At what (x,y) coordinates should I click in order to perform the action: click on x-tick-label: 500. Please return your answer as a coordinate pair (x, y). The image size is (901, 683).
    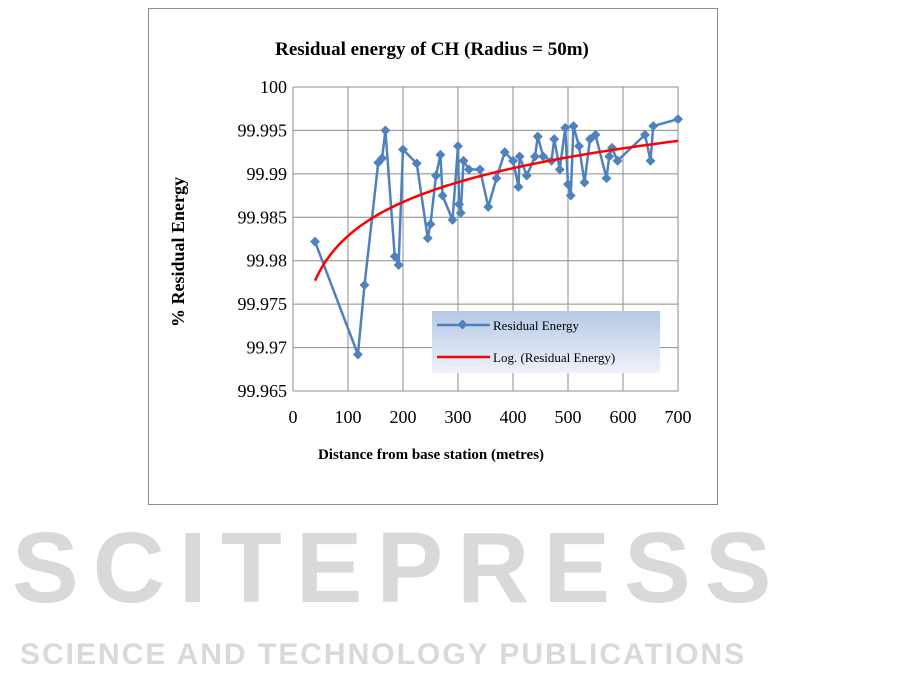
    Looking at the image, I should click on (568, 417).